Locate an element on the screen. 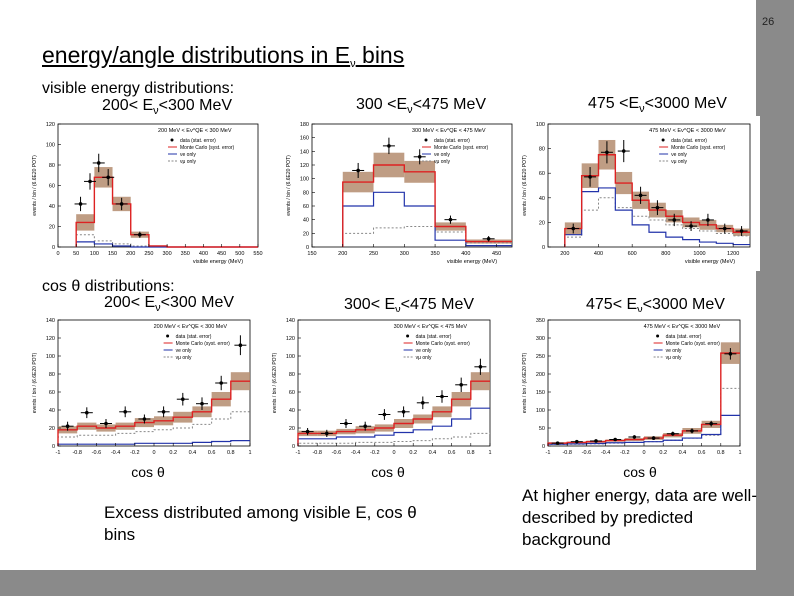 This screenshot has width=794, height=596. x-tick-label: 0 is located at coordinates (393, 453).